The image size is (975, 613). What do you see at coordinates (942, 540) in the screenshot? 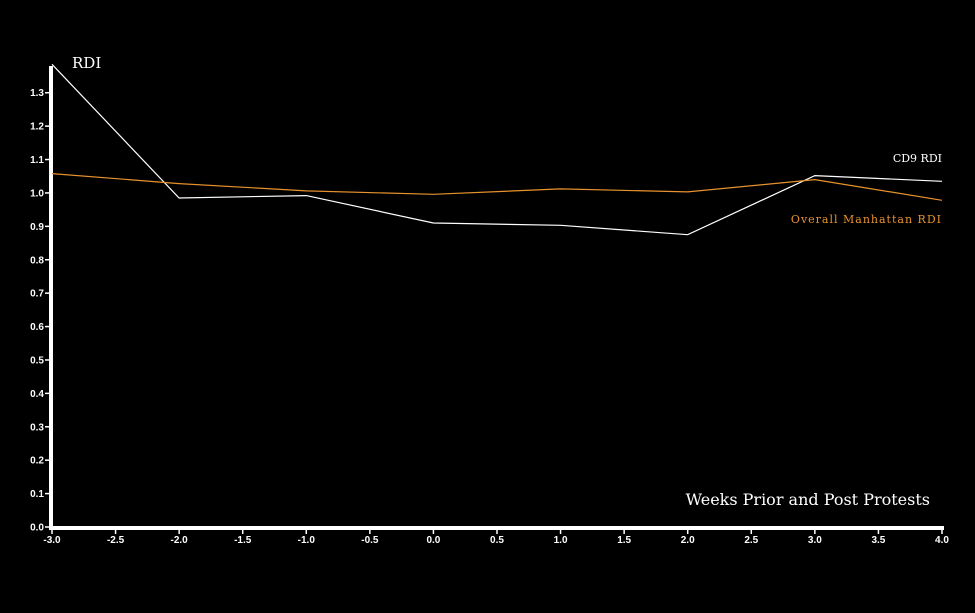
I see `x-tick-label: 4.0` at bounding box center [942, 540].